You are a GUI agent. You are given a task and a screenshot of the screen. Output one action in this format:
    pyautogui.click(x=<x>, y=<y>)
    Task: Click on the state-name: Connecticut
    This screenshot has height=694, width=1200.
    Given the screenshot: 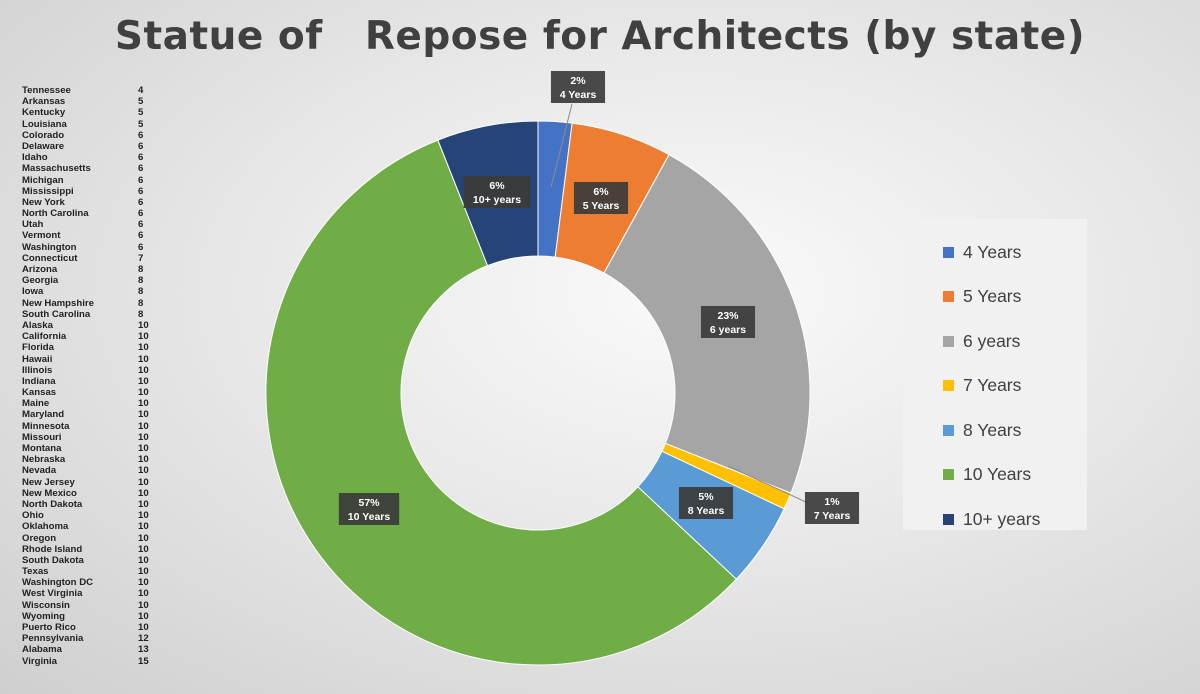 What is the action you would take?
    pyautogui.click(x=50, y=258)
    